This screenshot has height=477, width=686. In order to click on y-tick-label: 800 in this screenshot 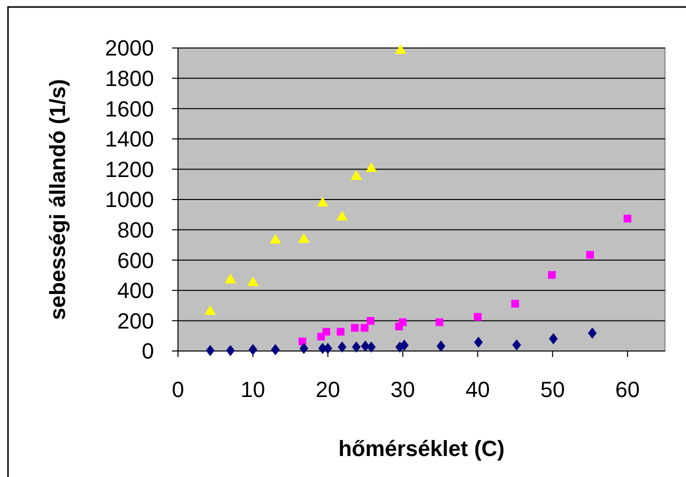, I will do `click(135, 230)`.